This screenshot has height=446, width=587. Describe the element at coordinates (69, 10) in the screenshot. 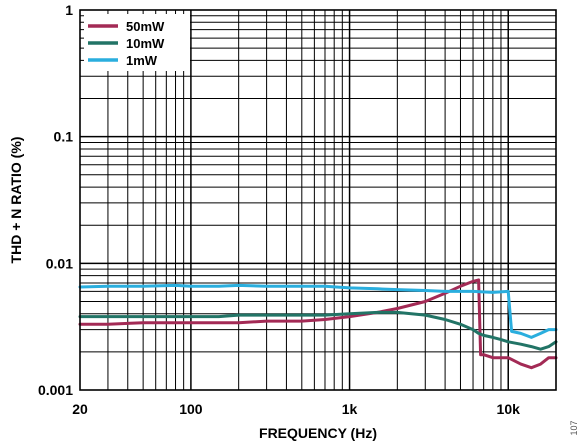

I see `y-tick-label: 1` at that location.